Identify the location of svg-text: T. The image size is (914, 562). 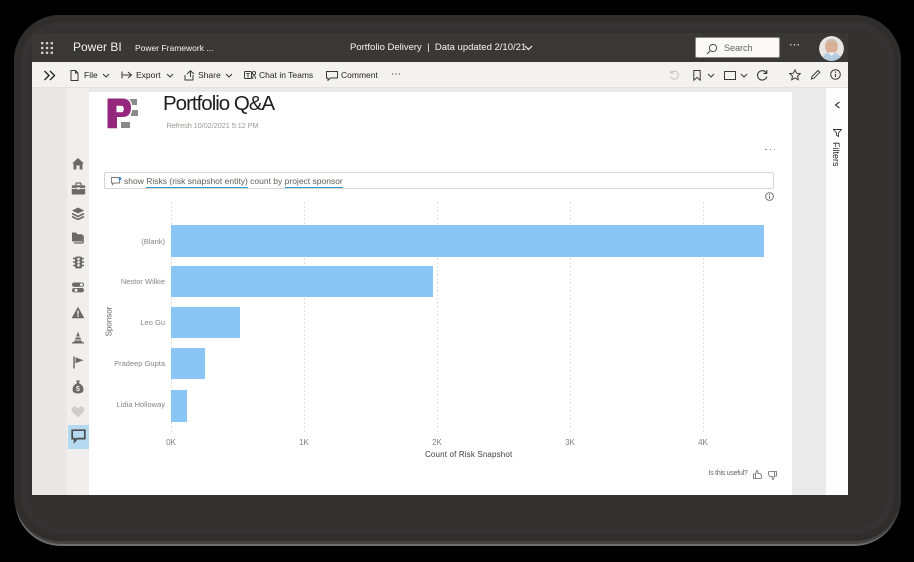
(248, 75).